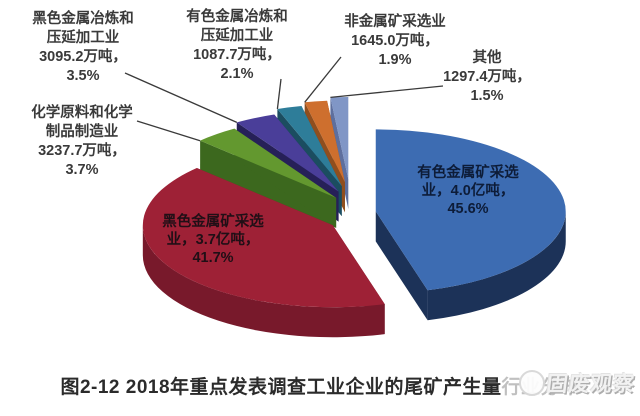 The height and width of the screenshot is (416, 640). I want to click on leader-line-youse-yelian, so click(279, 94).